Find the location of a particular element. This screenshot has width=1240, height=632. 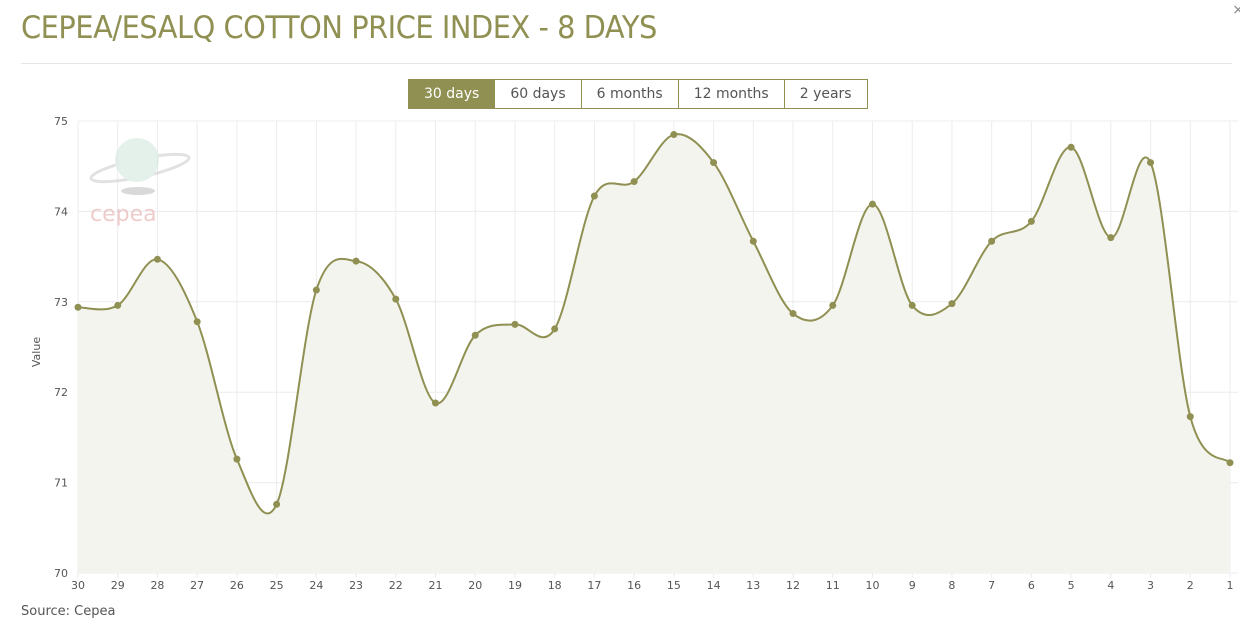

logo-text: cepea is located at coordinates (123, 214).